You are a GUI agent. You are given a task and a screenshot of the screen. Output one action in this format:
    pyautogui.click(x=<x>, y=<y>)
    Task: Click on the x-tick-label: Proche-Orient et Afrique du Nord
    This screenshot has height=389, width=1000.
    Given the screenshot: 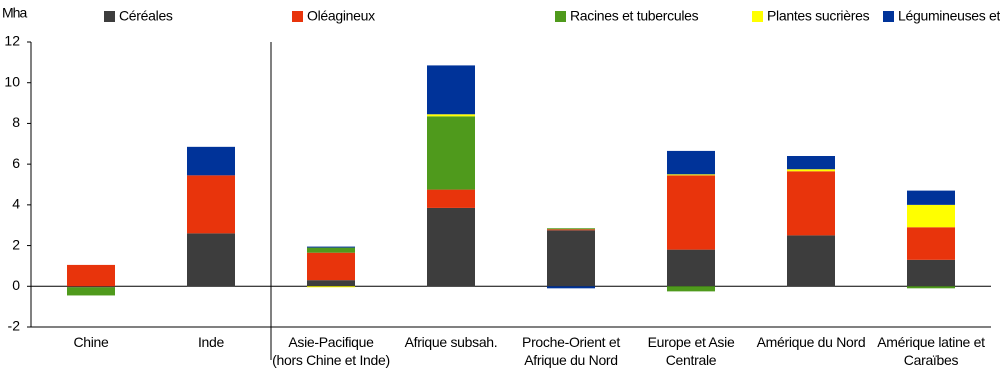 What is the action you would take?
    pyautogui.click(x=571, y=351)
    